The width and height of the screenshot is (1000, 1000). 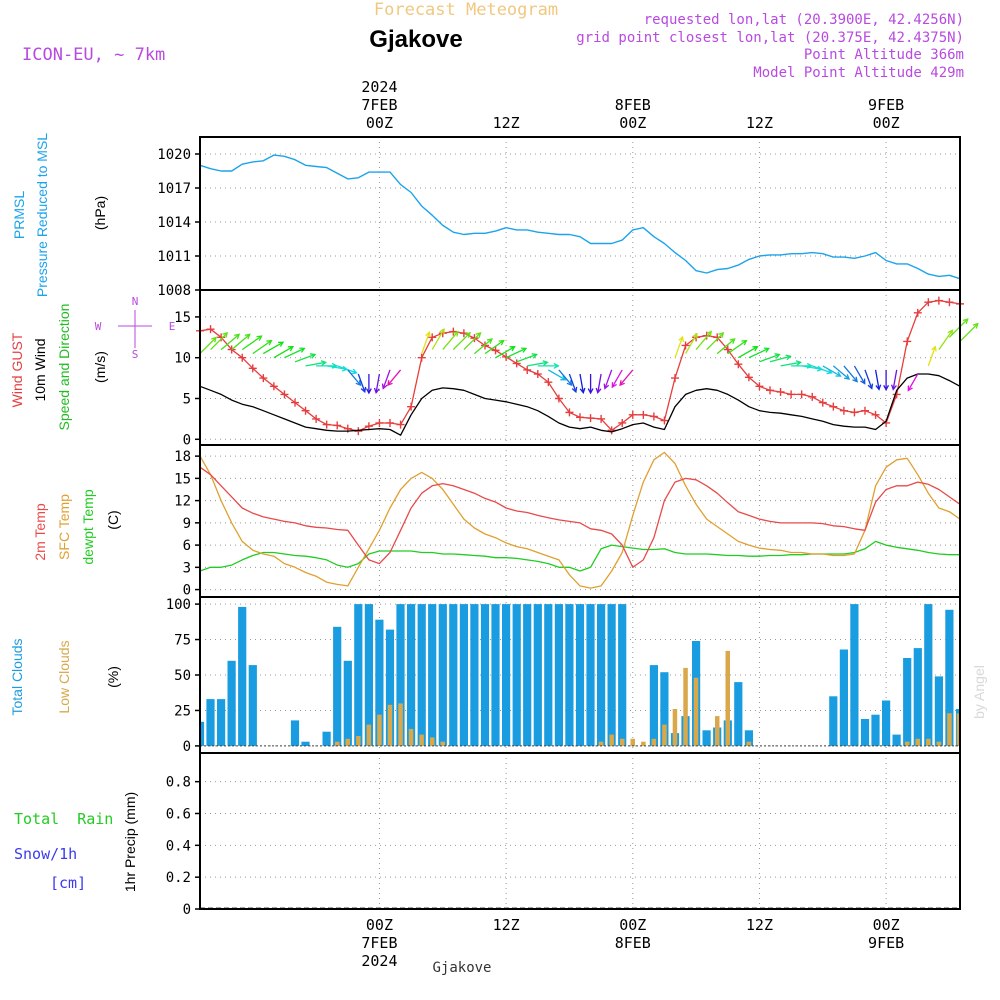 I want to click on dewpt-label: dewpt Temp, so click(x=88, y=526).